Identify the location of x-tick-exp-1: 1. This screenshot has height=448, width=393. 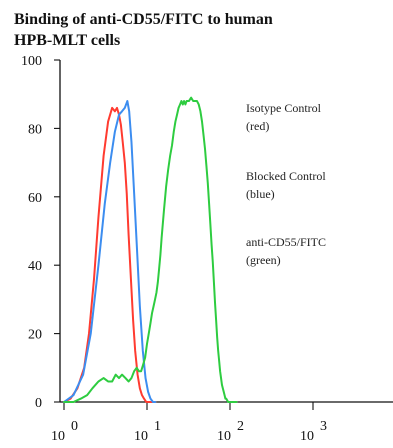
(157, 426).